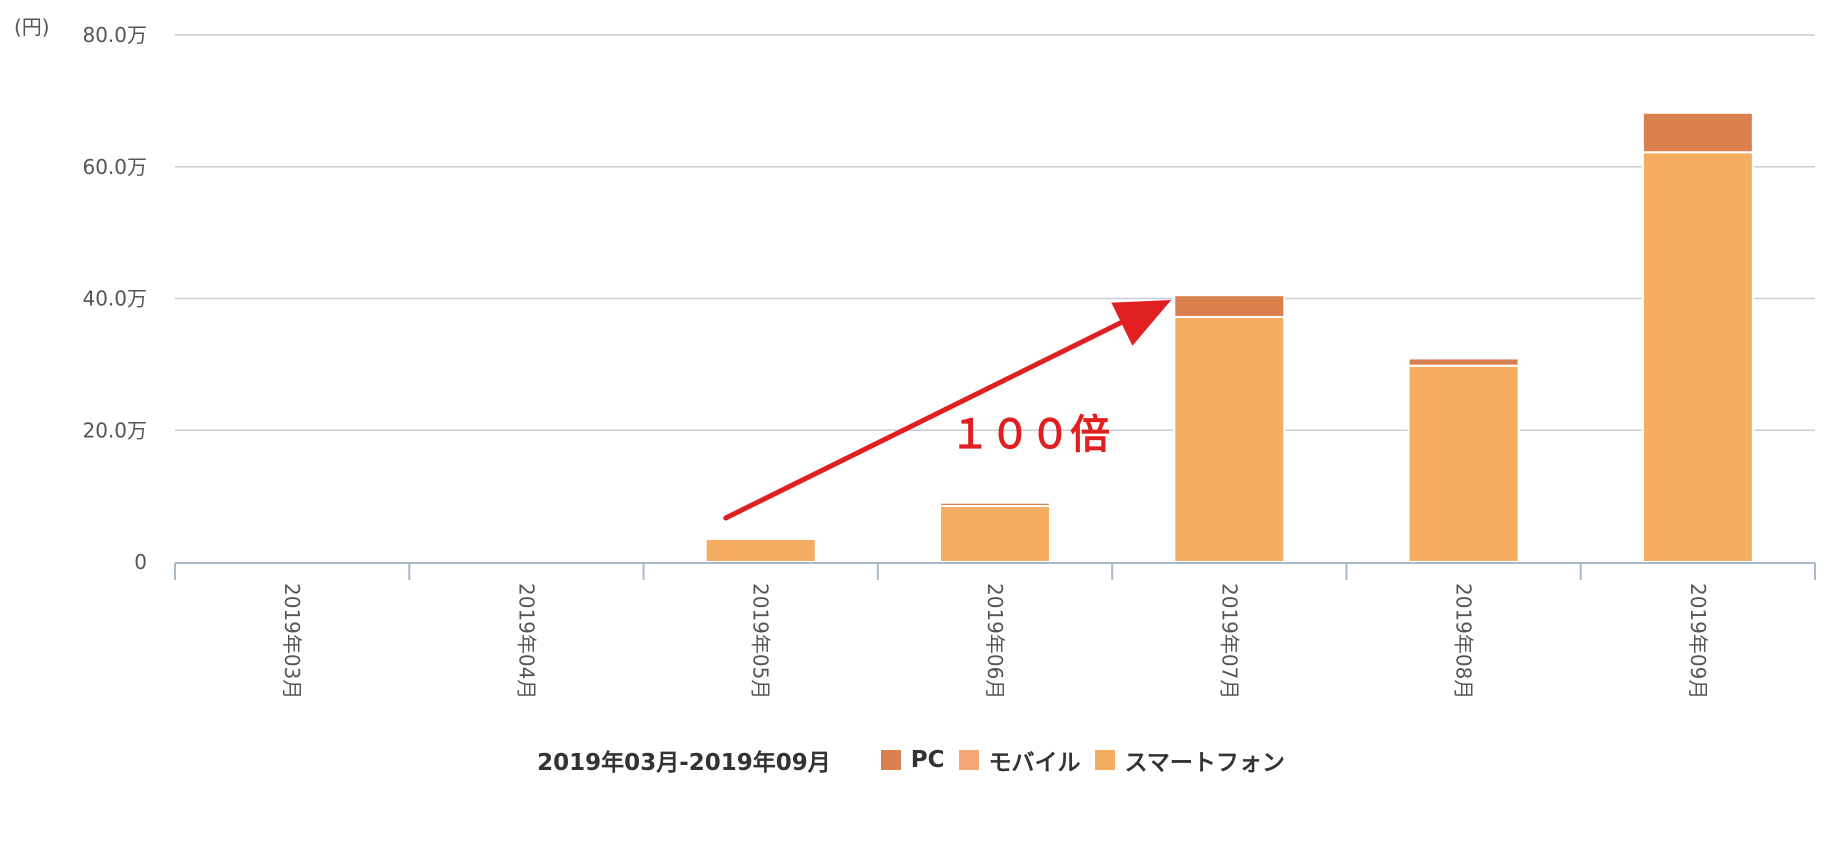 The width and height of the screenshot is (1836, 854). What do you see at coordinates (1141, 323) in the screenshot?
I see `annotation-arrow-head` at bounding box center [1141, 323].